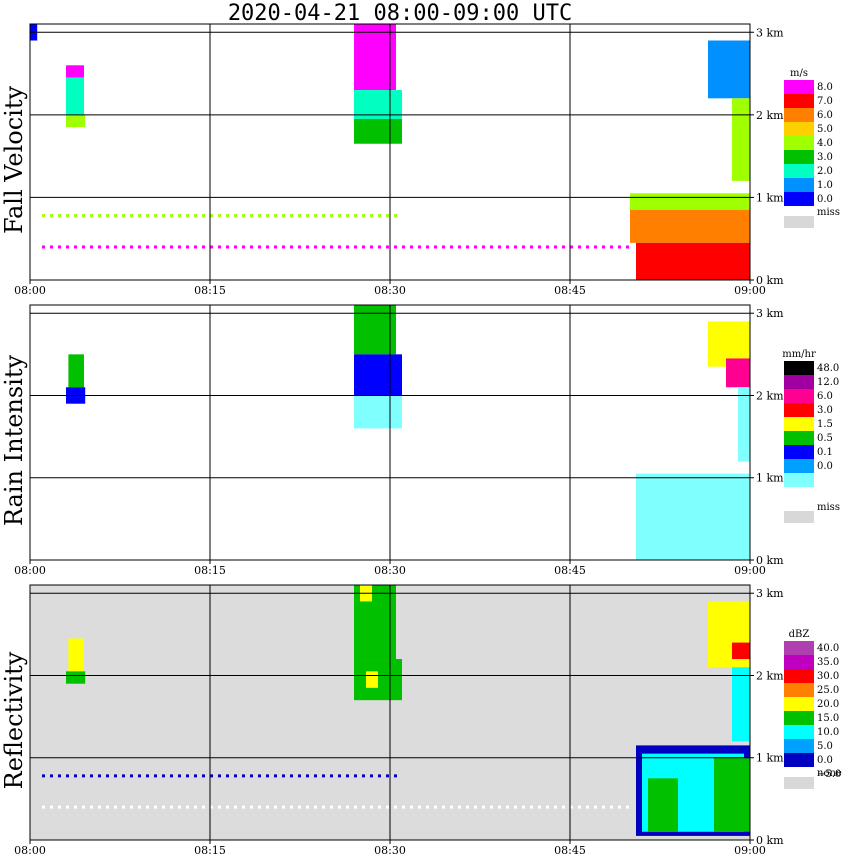 This screenshot has height=868, width=850. Describe the element at coordinates (400, 13) in the screenshot. I see `figure-title: 2020-04-21 08:00-09:00 UTC` at that location.